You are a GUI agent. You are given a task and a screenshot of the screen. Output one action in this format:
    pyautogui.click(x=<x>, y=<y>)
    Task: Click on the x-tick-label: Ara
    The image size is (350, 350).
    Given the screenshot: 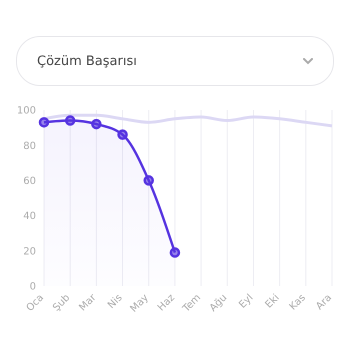 What is the action you would take?
    pyautogui.click(x=324, y=302)
    